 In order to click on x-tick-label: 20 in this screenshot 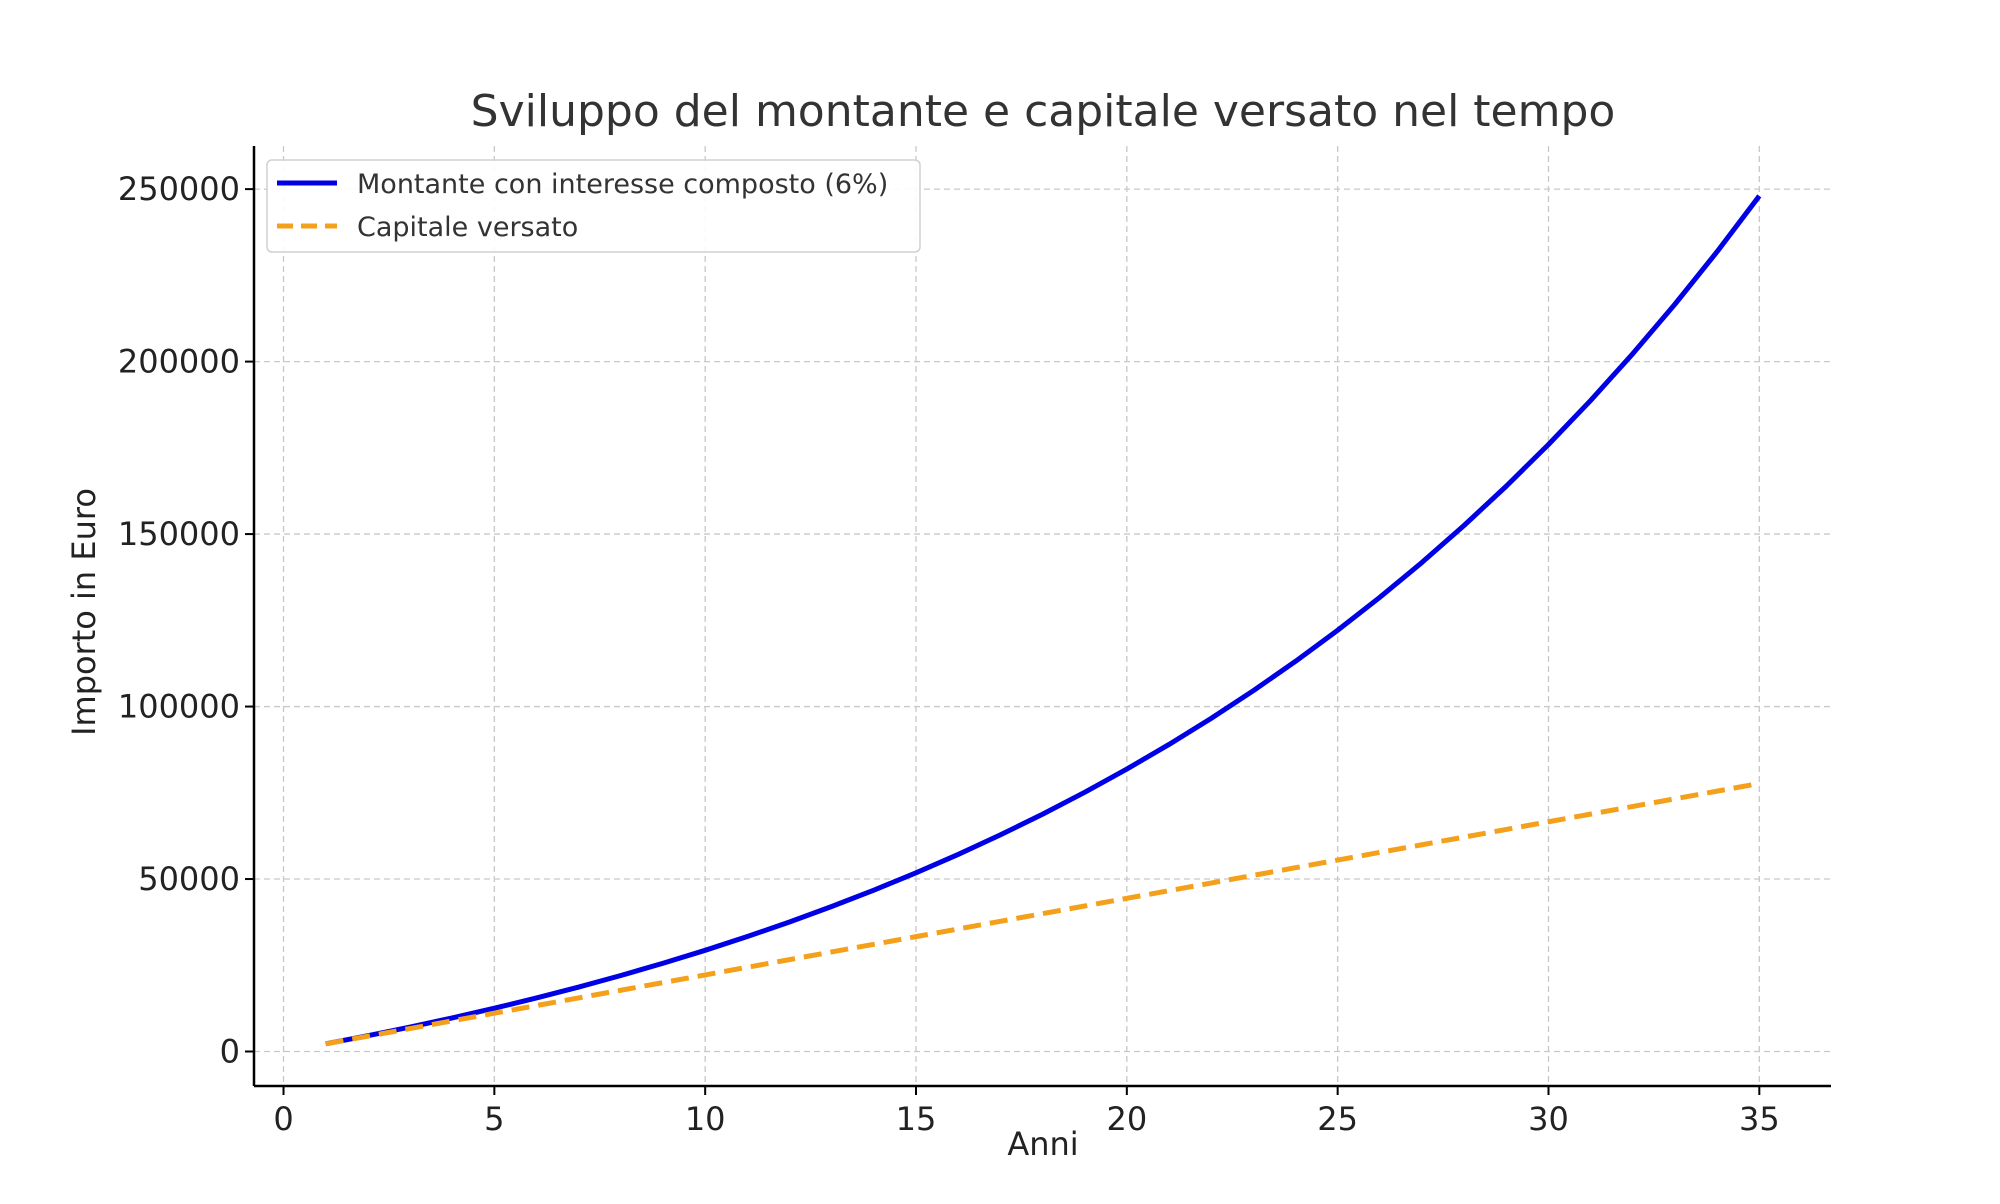, I will do `click(1126, 1119)`.